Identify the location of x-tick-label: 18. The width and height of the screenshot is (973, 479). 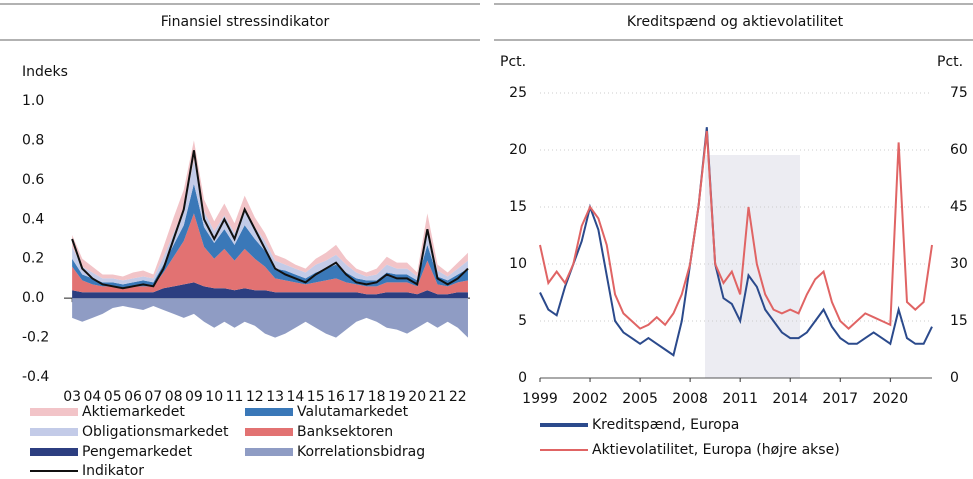
(377, 397).